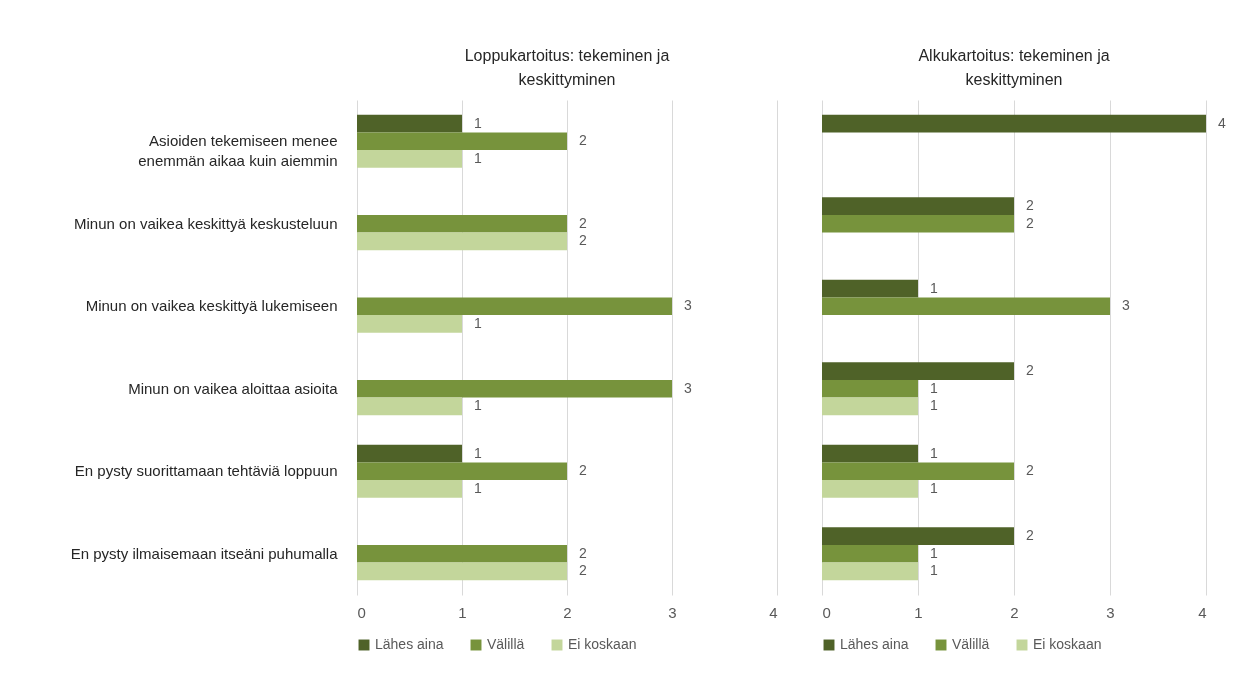 This screenshot has width=1250, height=695. I want to click on y-tick-label: En pysty suorittamaan tehtäviä loppuun, so click(206, 471).